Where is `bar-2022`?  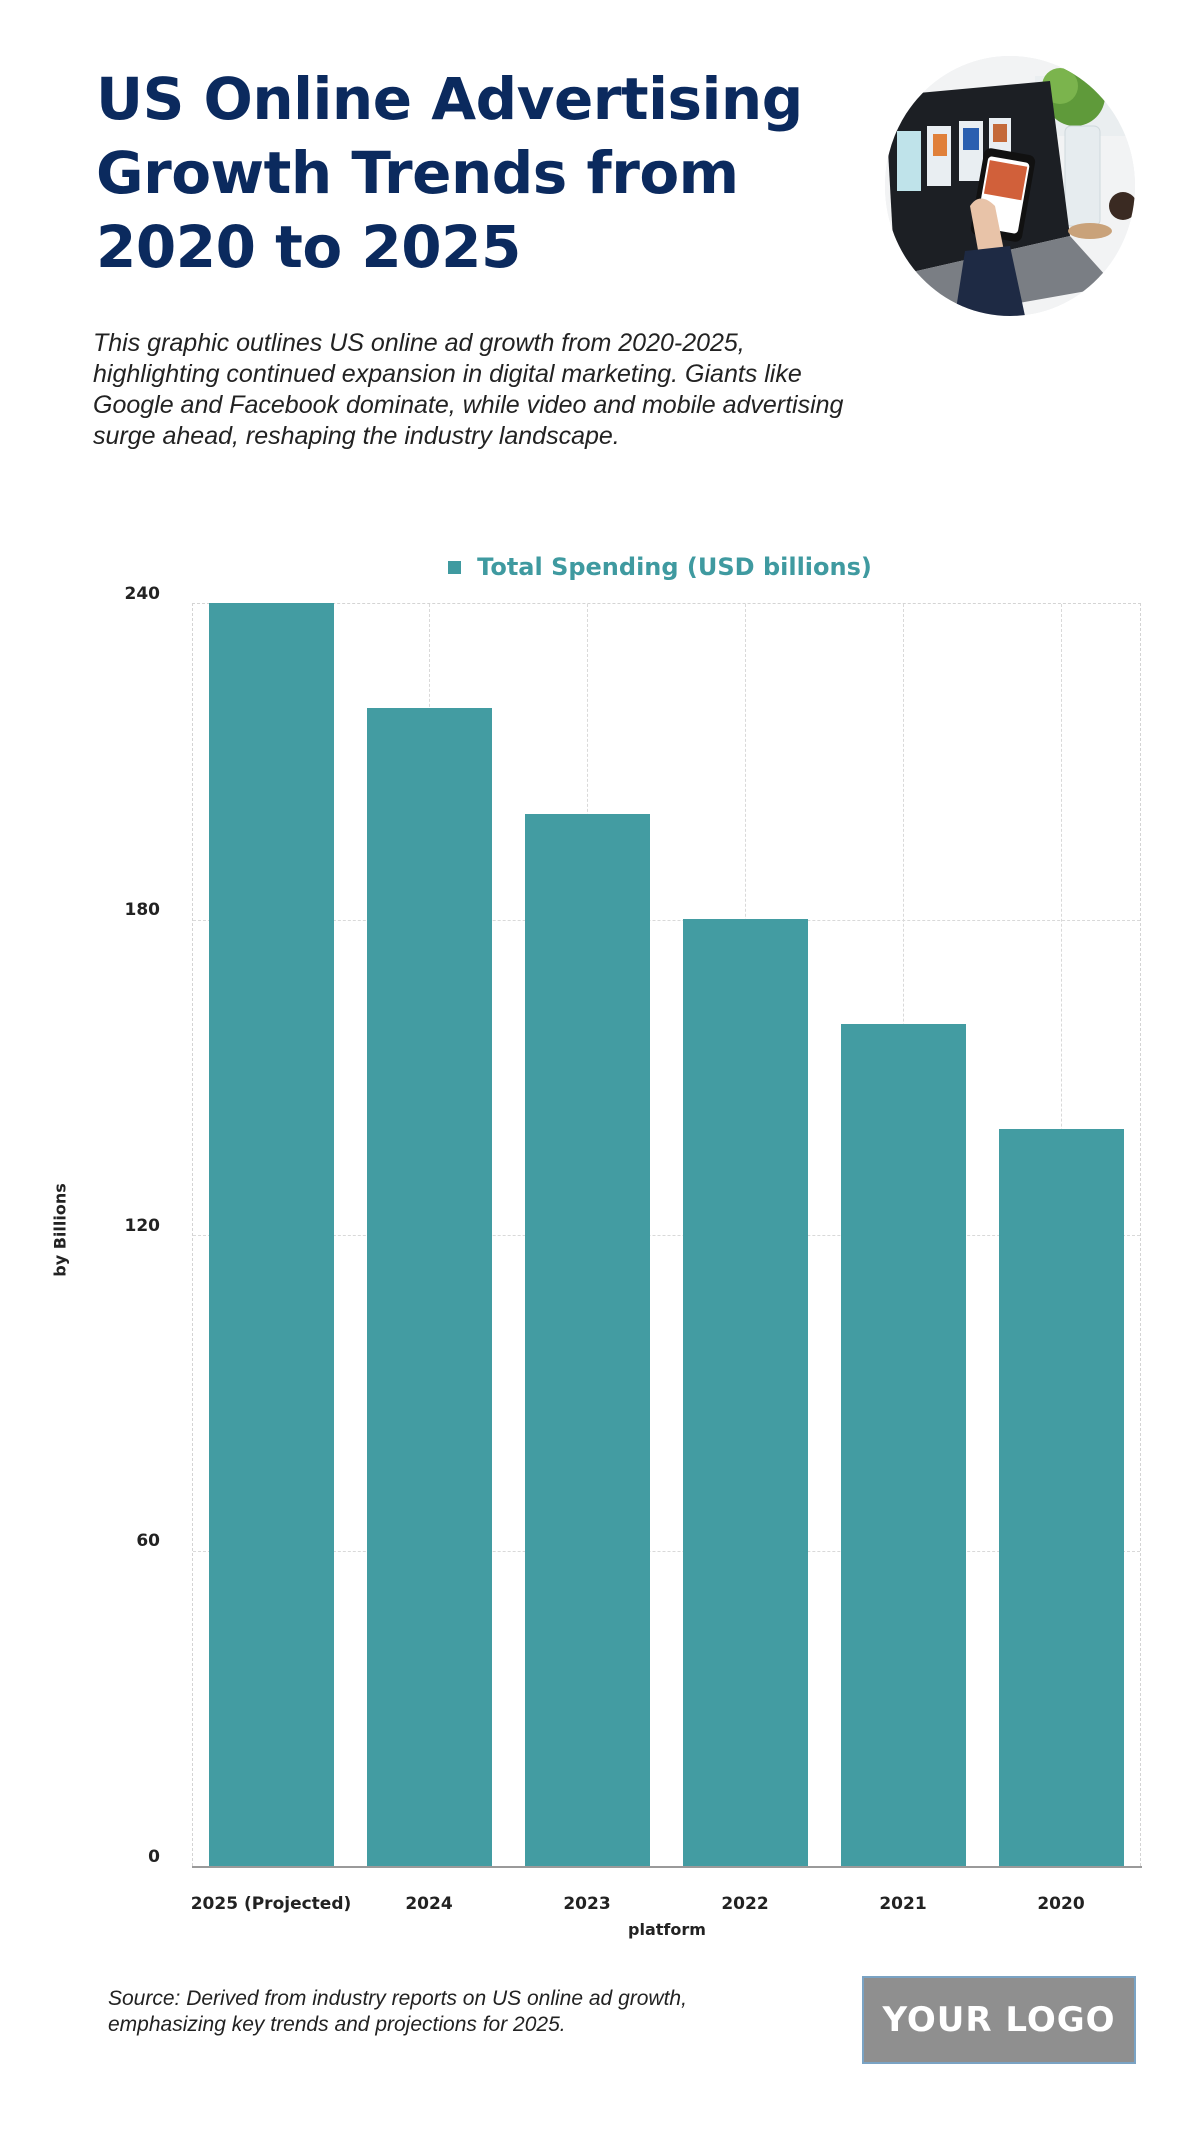
bar-2022 is located at coordinates (745, 1392).